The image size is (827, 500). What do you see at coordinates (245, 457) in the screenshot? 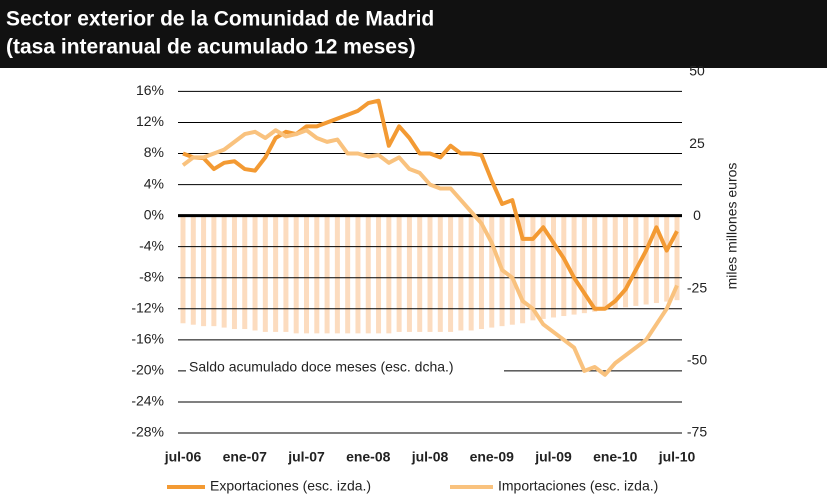
I see `x-tick-label: ene-07` at bounding box center [245, 457].